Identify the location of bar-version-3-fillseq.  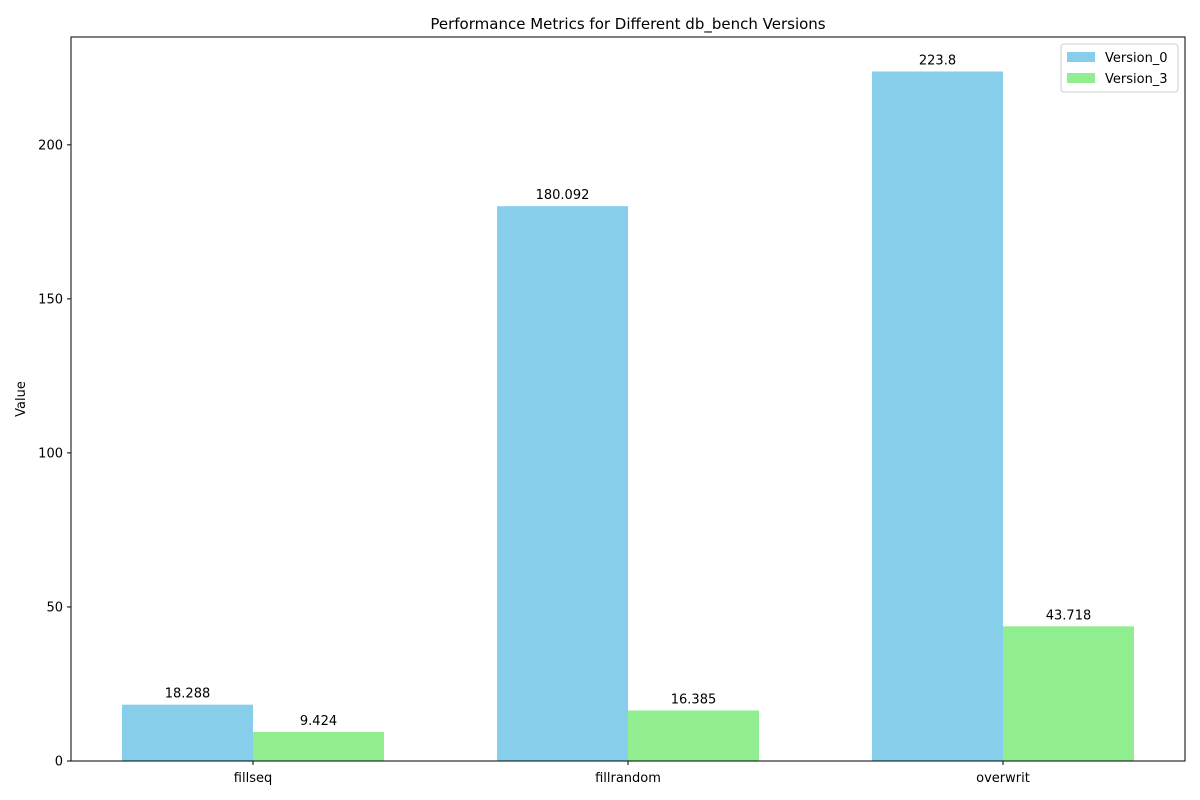
(318, 746).